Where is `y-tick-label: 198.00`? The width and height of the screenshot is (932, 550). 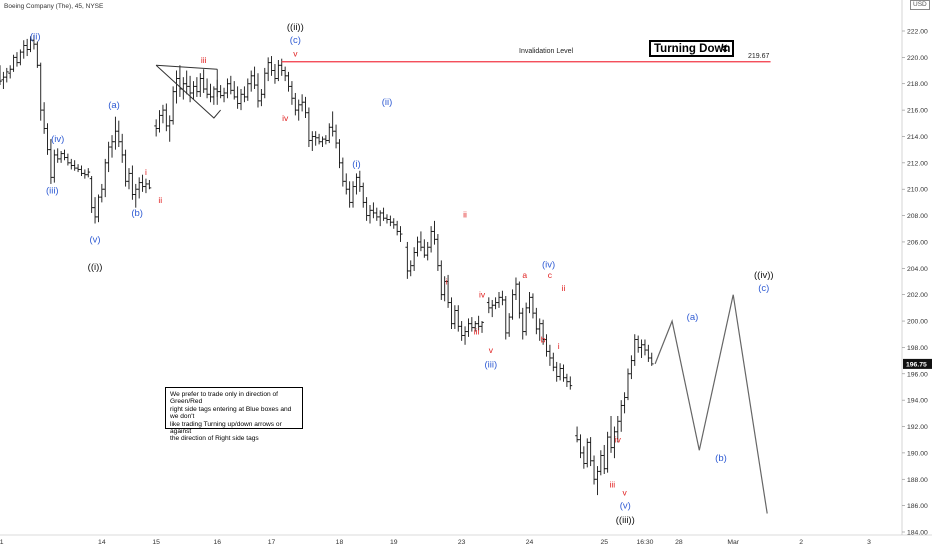
y-tick-label: 198.00 is located at coordinates (917, 348).